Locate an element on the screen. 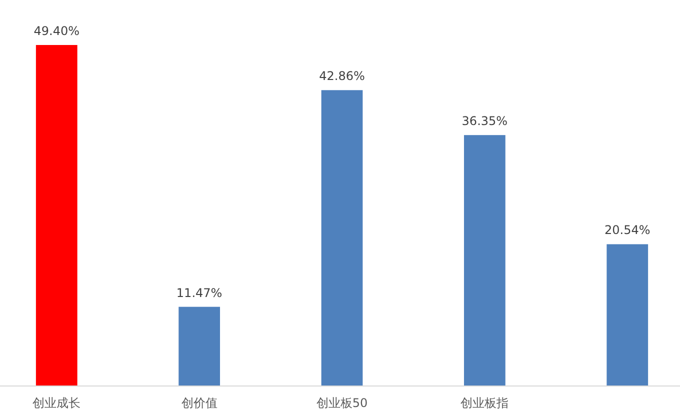 The height and width of the screenshot is (416, 680). x-tick-label: 创业成长 is located at coordinates (56, 403).